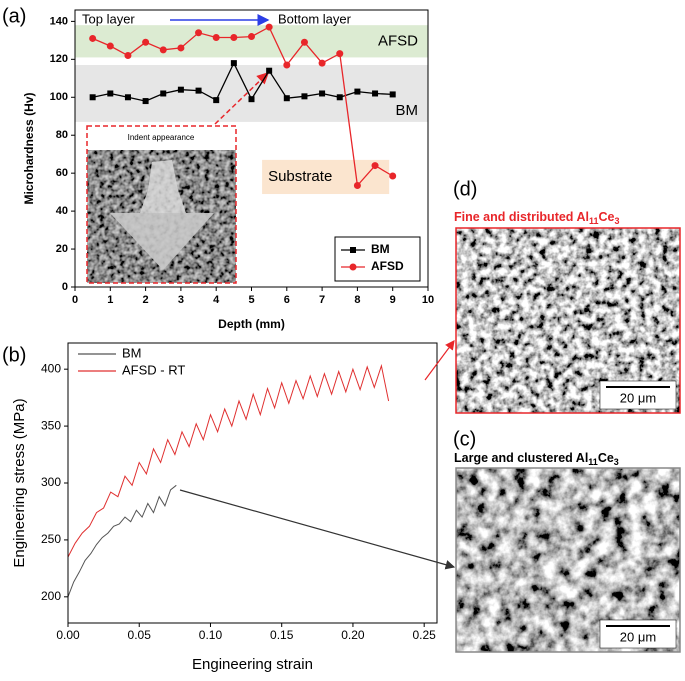  Describe the element at coordinates (353, 635) in the screenshot. I see `x-tick-label: 0.20` at that location.